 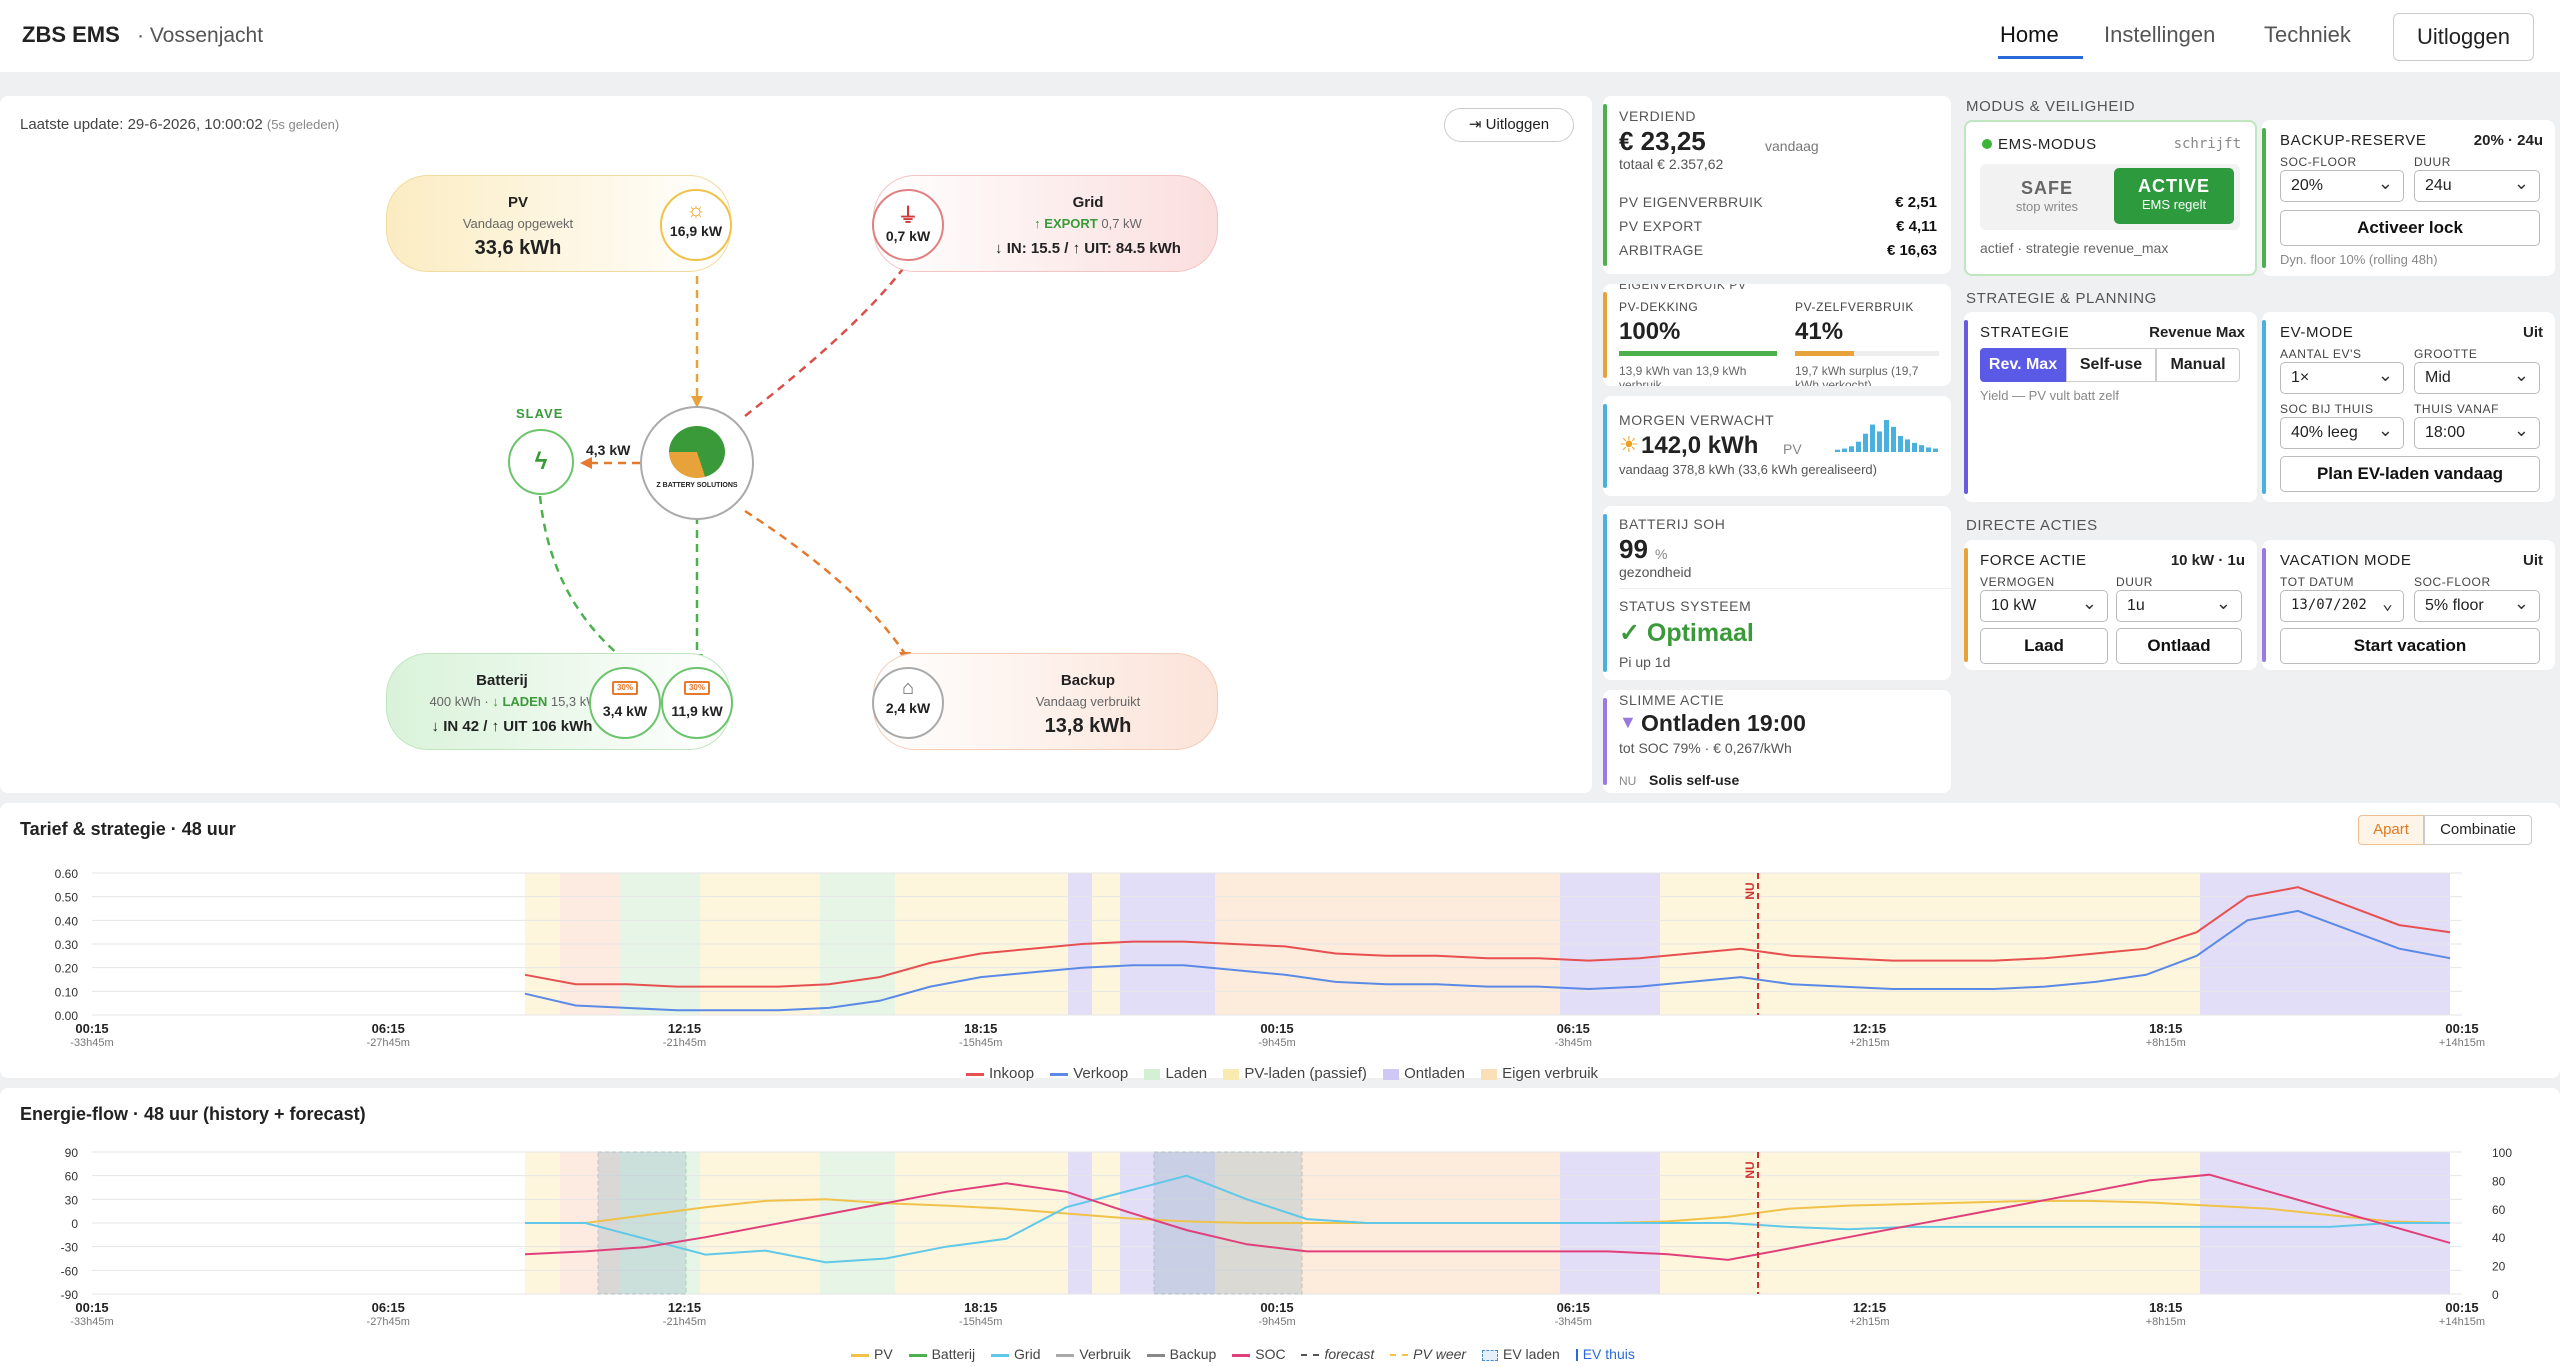 What do you see at coordinates (2307, 34) in the screenshot?
I see `nav-techniek: Techniek` at bounding box center [2307, 34].